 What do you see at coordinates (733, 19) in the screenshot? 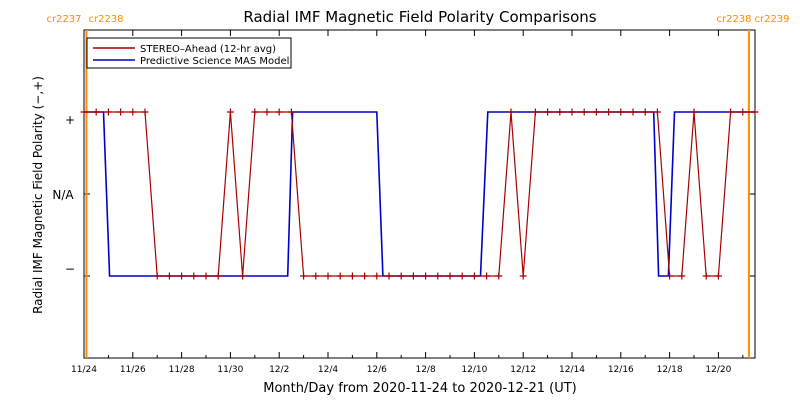
I see `cr-label-end-left: cr2238` at bounding box center [733, 19].